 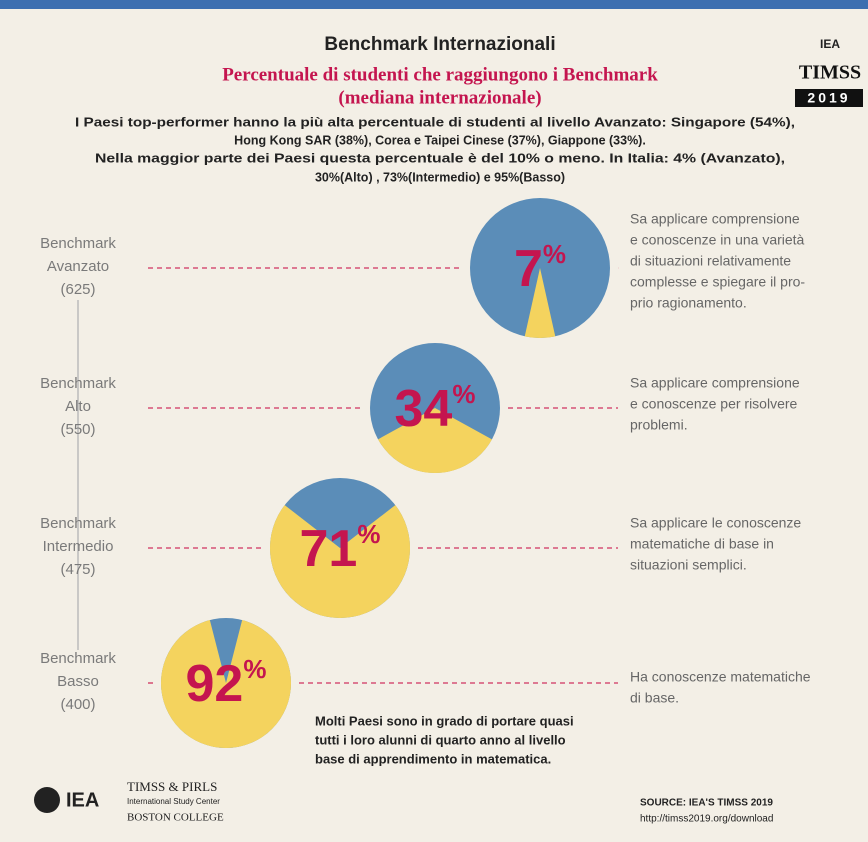 I want to click on subtitle: (mediana internazionale), so click(x=439, y=97).